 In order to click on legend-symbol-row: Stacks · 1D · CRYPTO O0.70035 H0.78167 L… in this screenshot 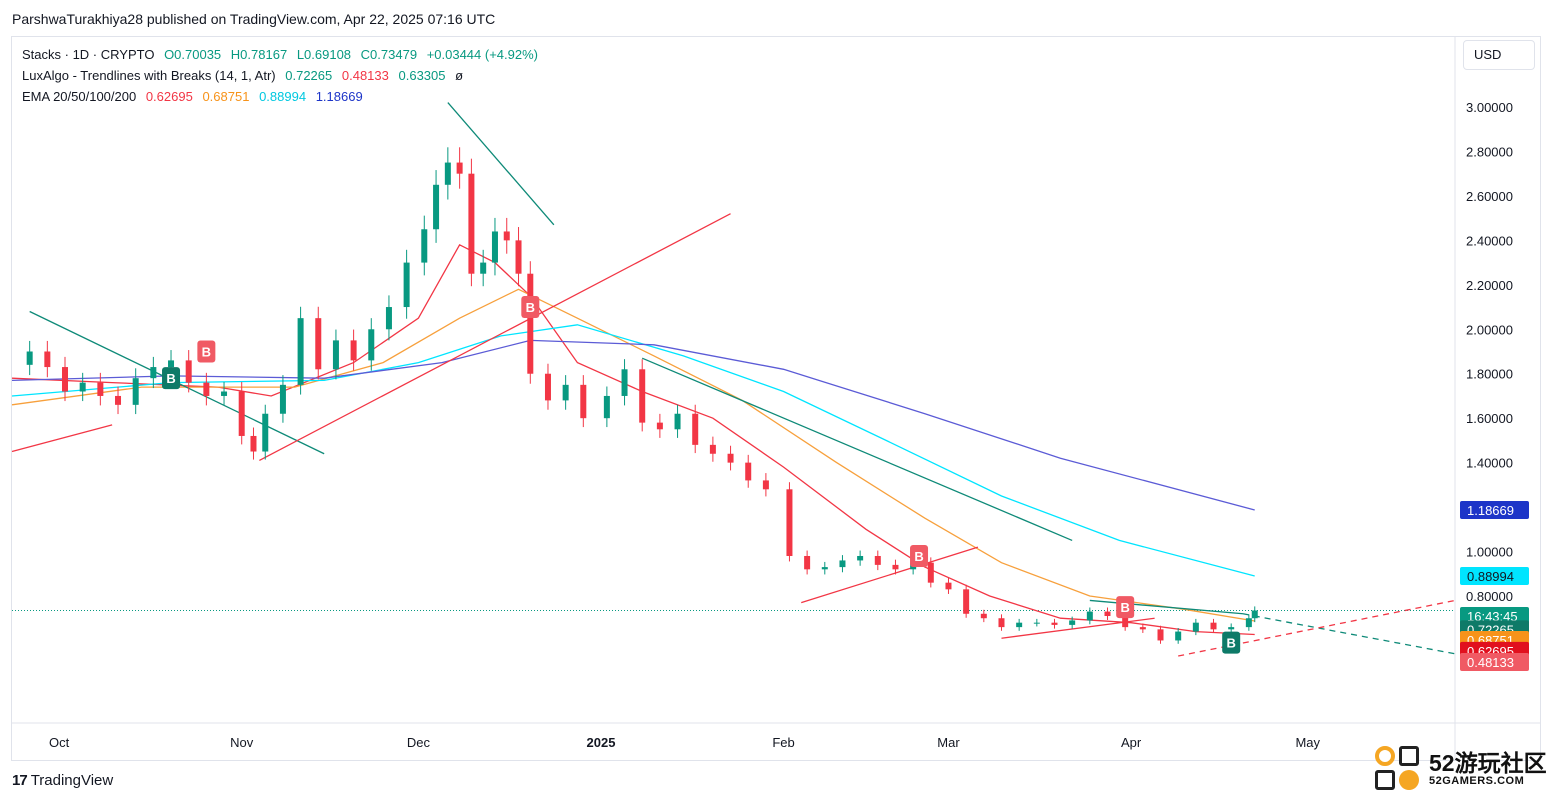, I will do `click(283, 54)`.